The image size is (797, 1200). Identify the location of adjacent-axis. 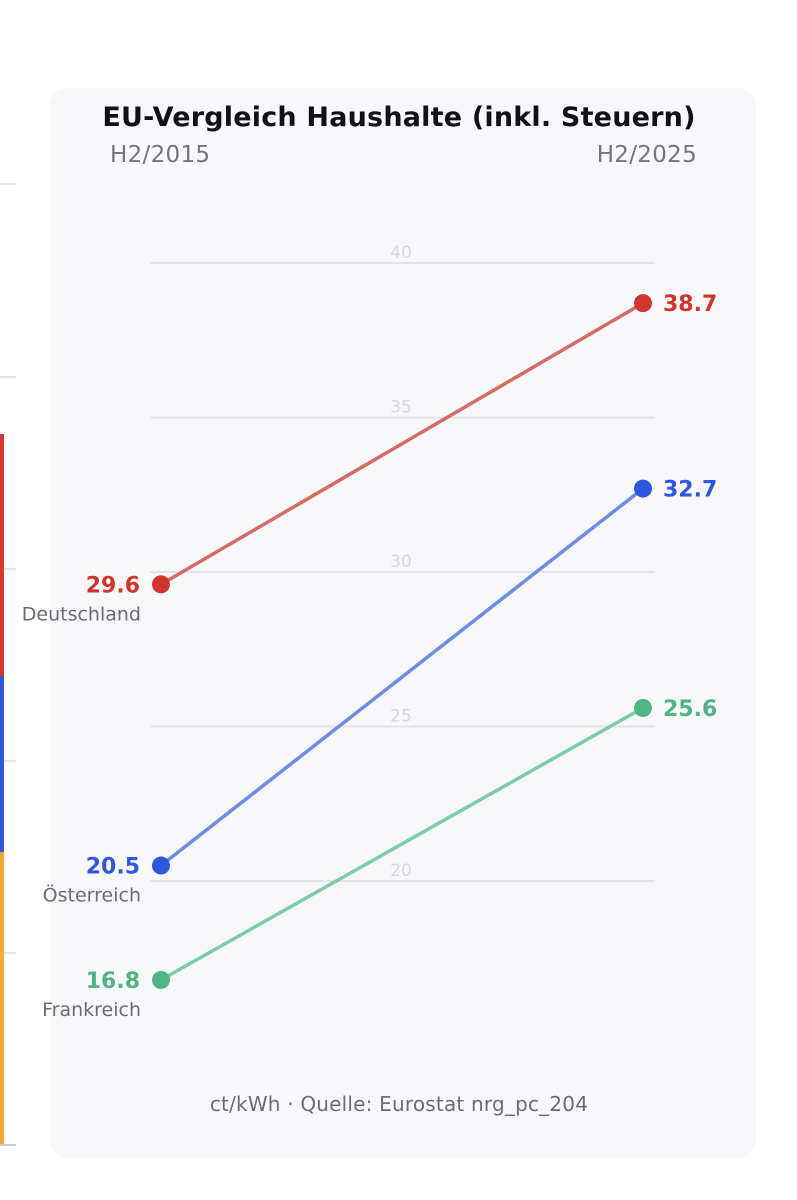
(8, 1145).